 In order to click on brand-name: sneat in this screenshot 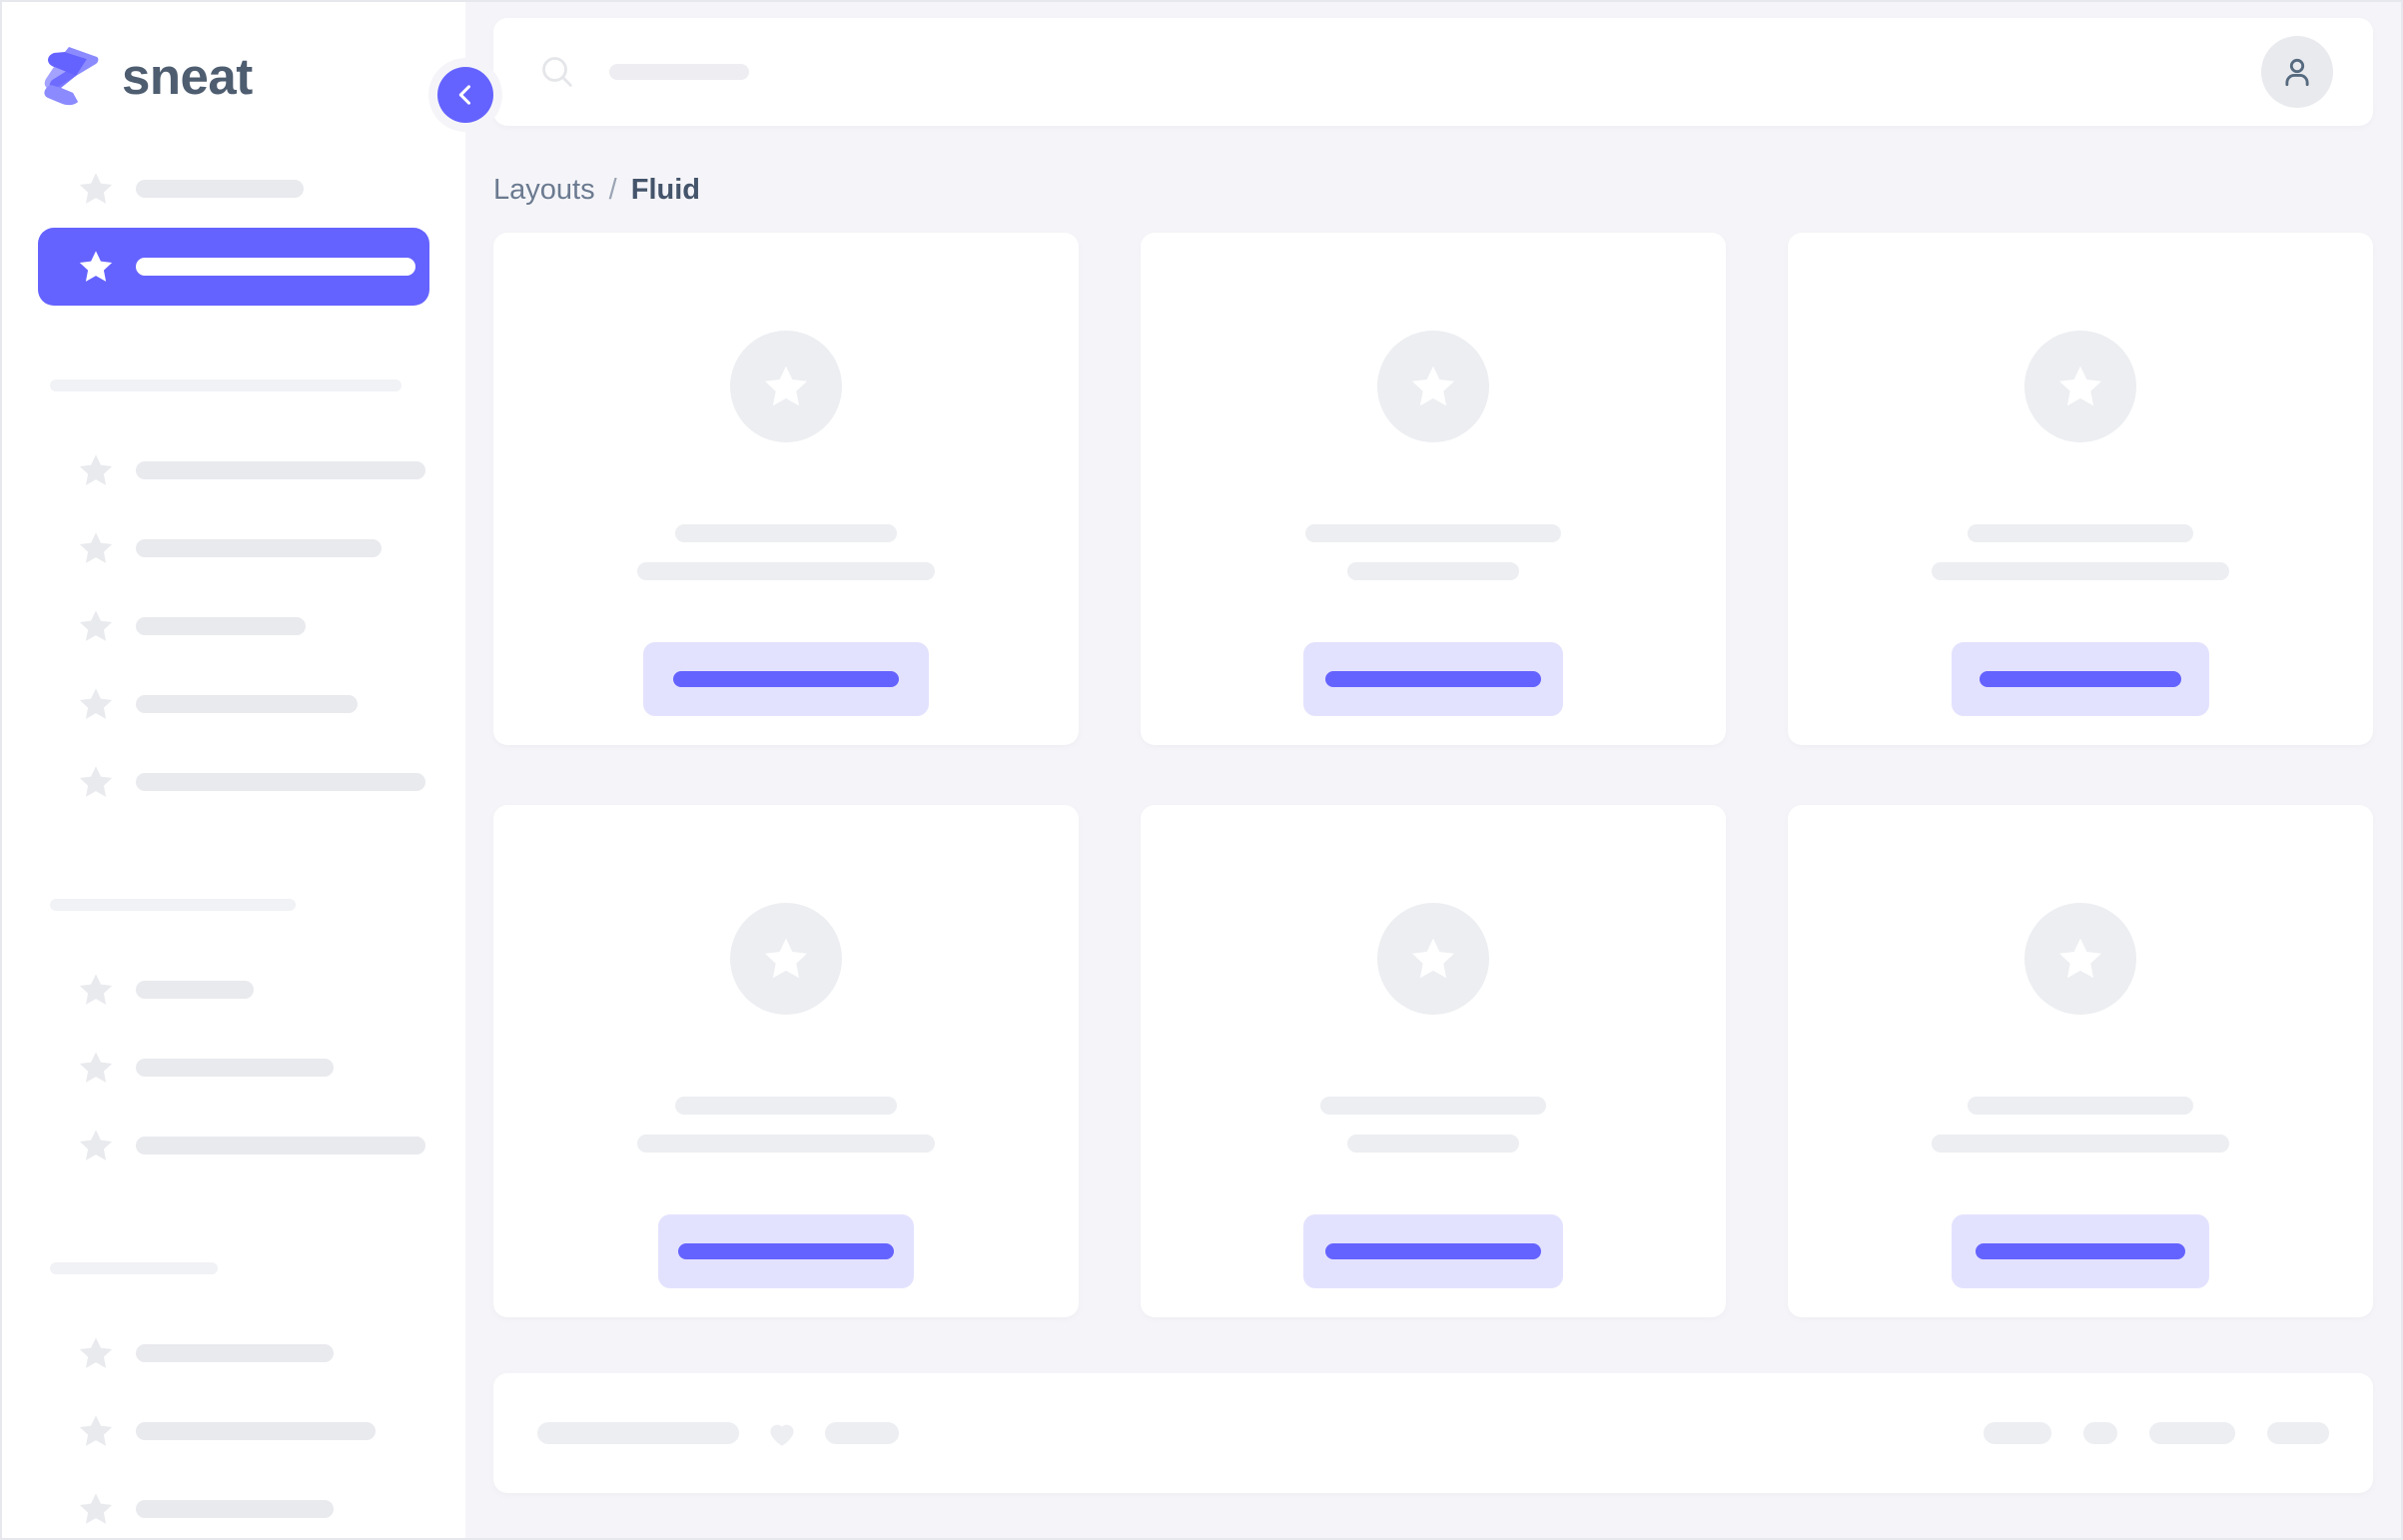, I will do `click(187, 76)`.